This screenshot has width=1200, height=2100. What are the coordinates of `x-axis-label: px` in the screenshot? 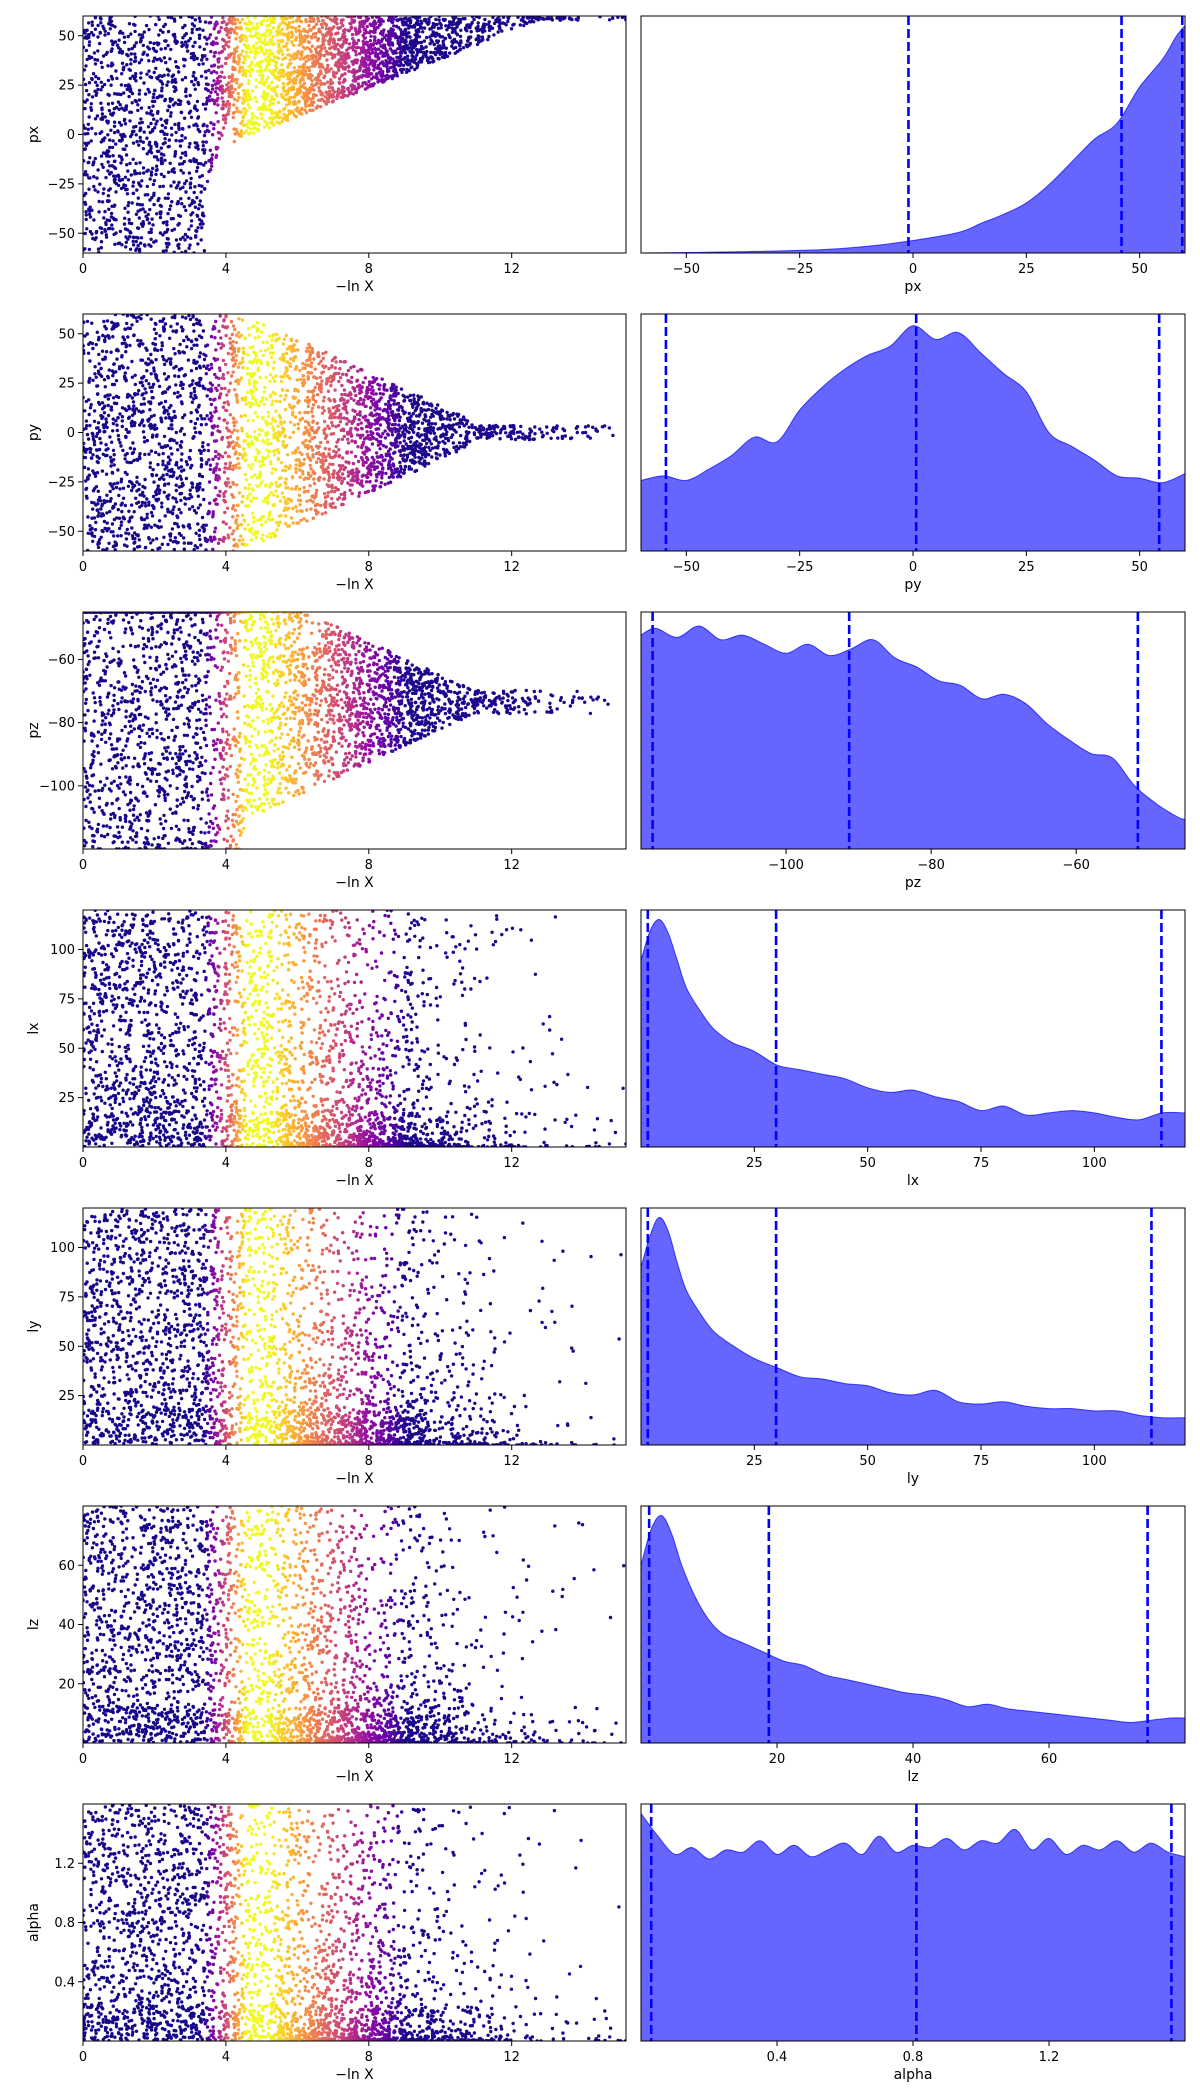 It's located at (912, 287).